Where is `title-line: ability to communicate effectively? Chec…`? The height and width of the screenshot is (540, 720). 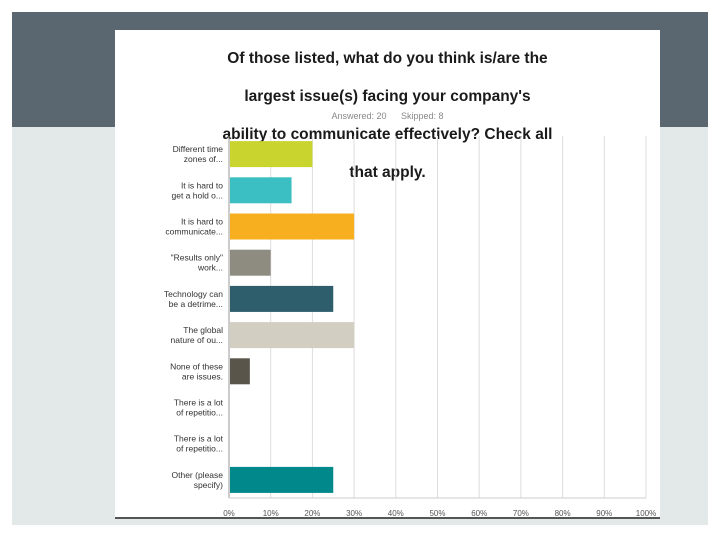 title-line: ability to communicate effectively? Chec… is located at coordinates (387, 134).